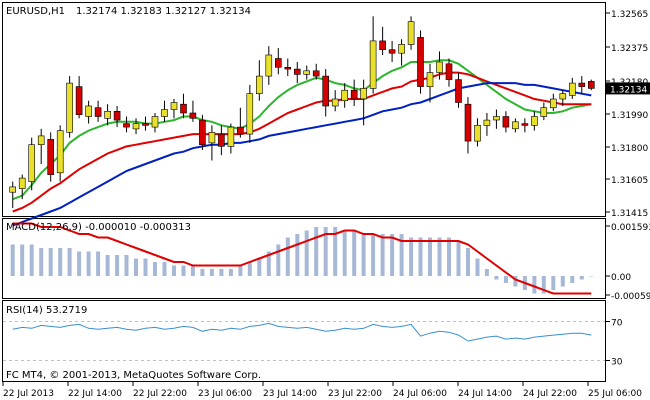 Image resolution: width=650 pixels, height=400 pixels. What do you see at coordinates (629, 149) in the screenshot?
I see `price-y-tick-label: 1.31800` at bounding box center [629, 149].